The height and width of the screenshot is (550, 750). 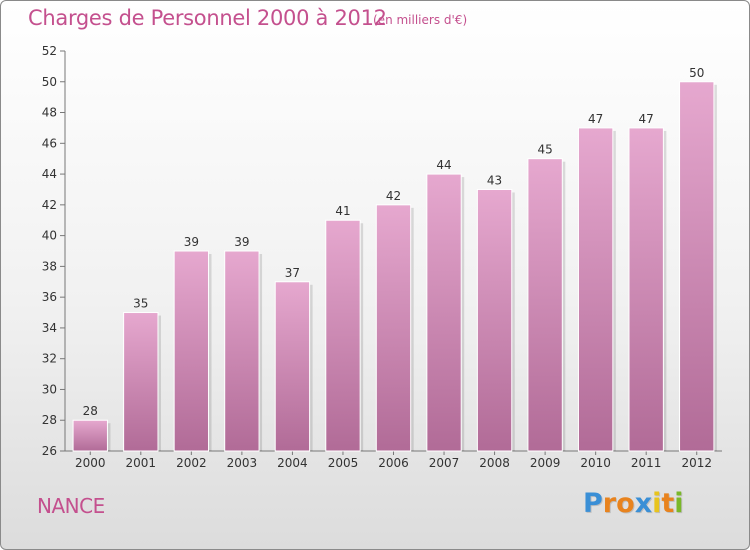 What do you see at coordinates (643, 503) in the screenshot?
I see `brand-letter: x` at bounding box center [643, 503].